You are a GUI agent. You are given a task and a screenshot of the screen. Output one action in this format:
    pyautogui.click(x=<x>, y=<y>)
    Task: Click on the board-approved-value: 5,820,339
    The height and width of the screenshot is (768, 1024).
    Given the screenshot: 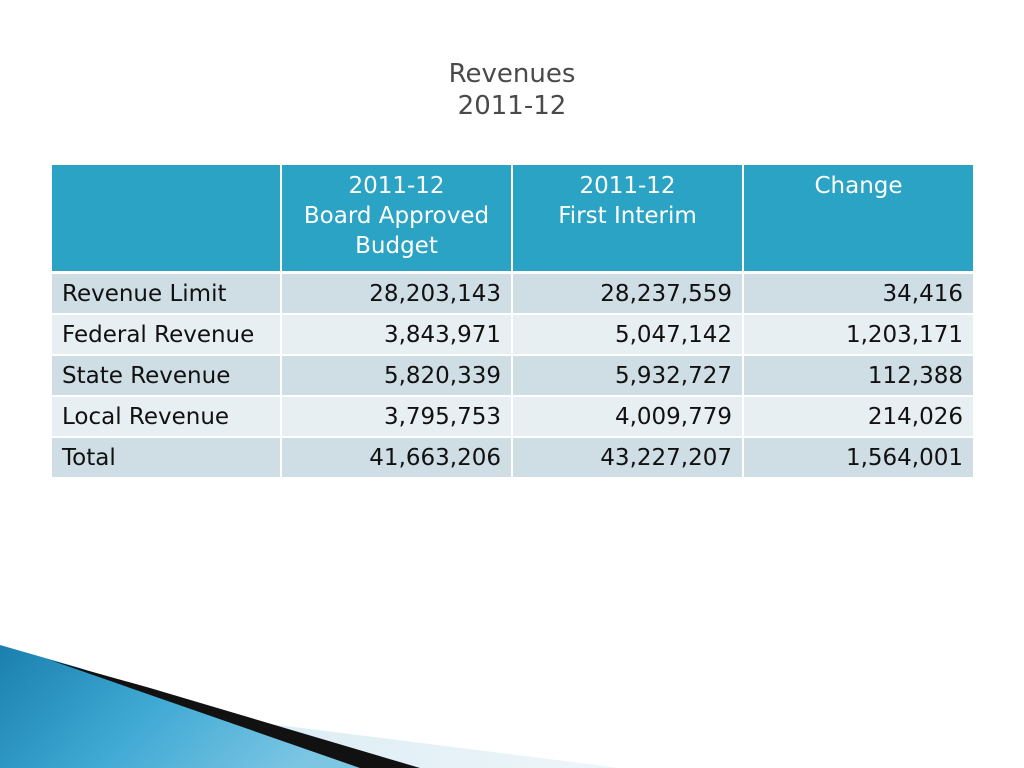 What is the action you would take?
    pyautogui.click(x=397, y=376)
    